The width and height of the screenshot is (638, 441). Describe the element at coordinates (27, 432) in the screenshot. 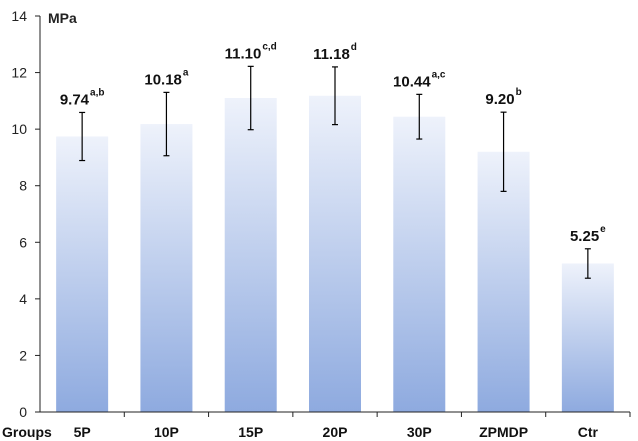

I see `x-axis-title: Groups` at that location.